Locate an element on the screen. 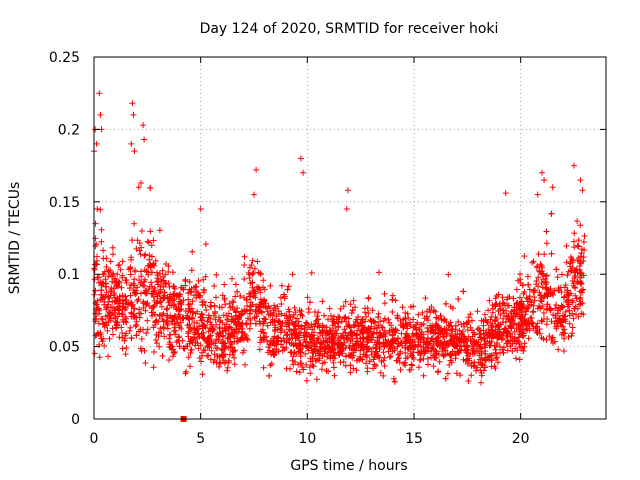 This screenshot has width=640, height=480. y-tick-label: 0.15 is located at coordinates (64, 203).